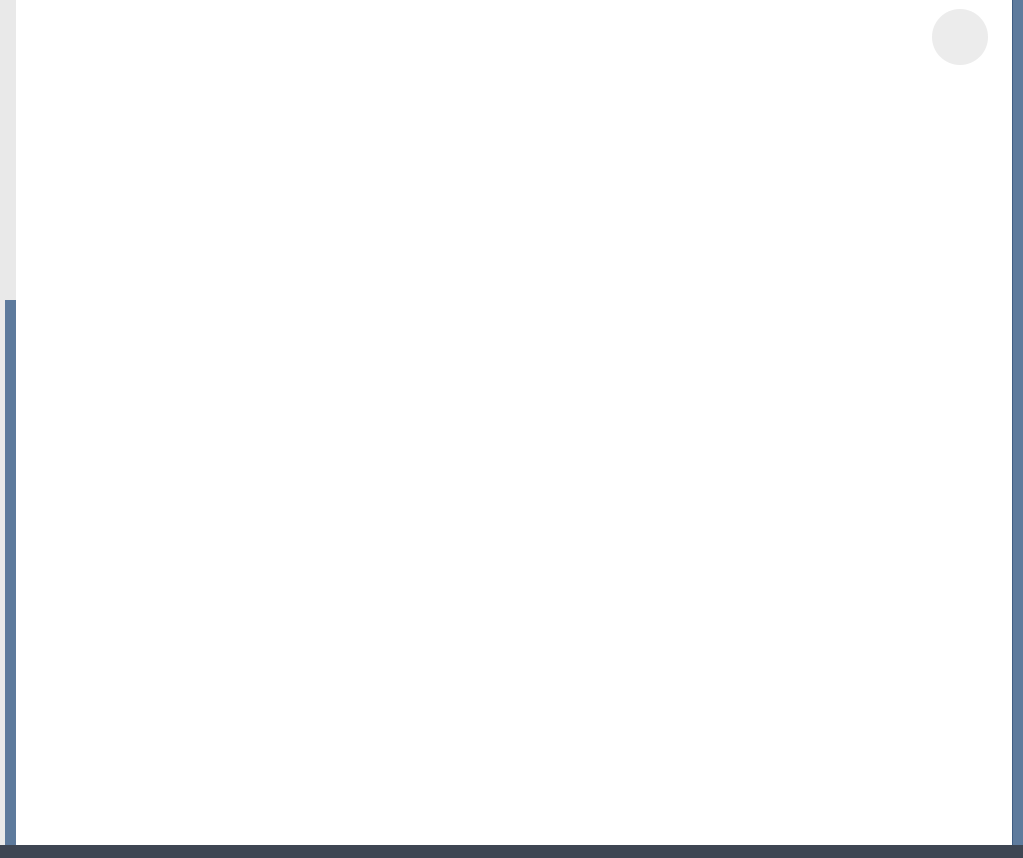  What do you see at coordinates (10, 572) in the screenshot?
I see `left-scrollbar-thumb` at bounding box center [10, 572].